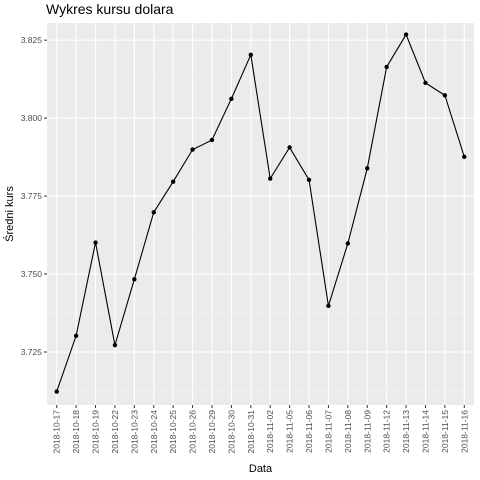 This screenshot has height=480, width=480. I want to click on x-tick-label: 2018-10-17, so click(57, 432).